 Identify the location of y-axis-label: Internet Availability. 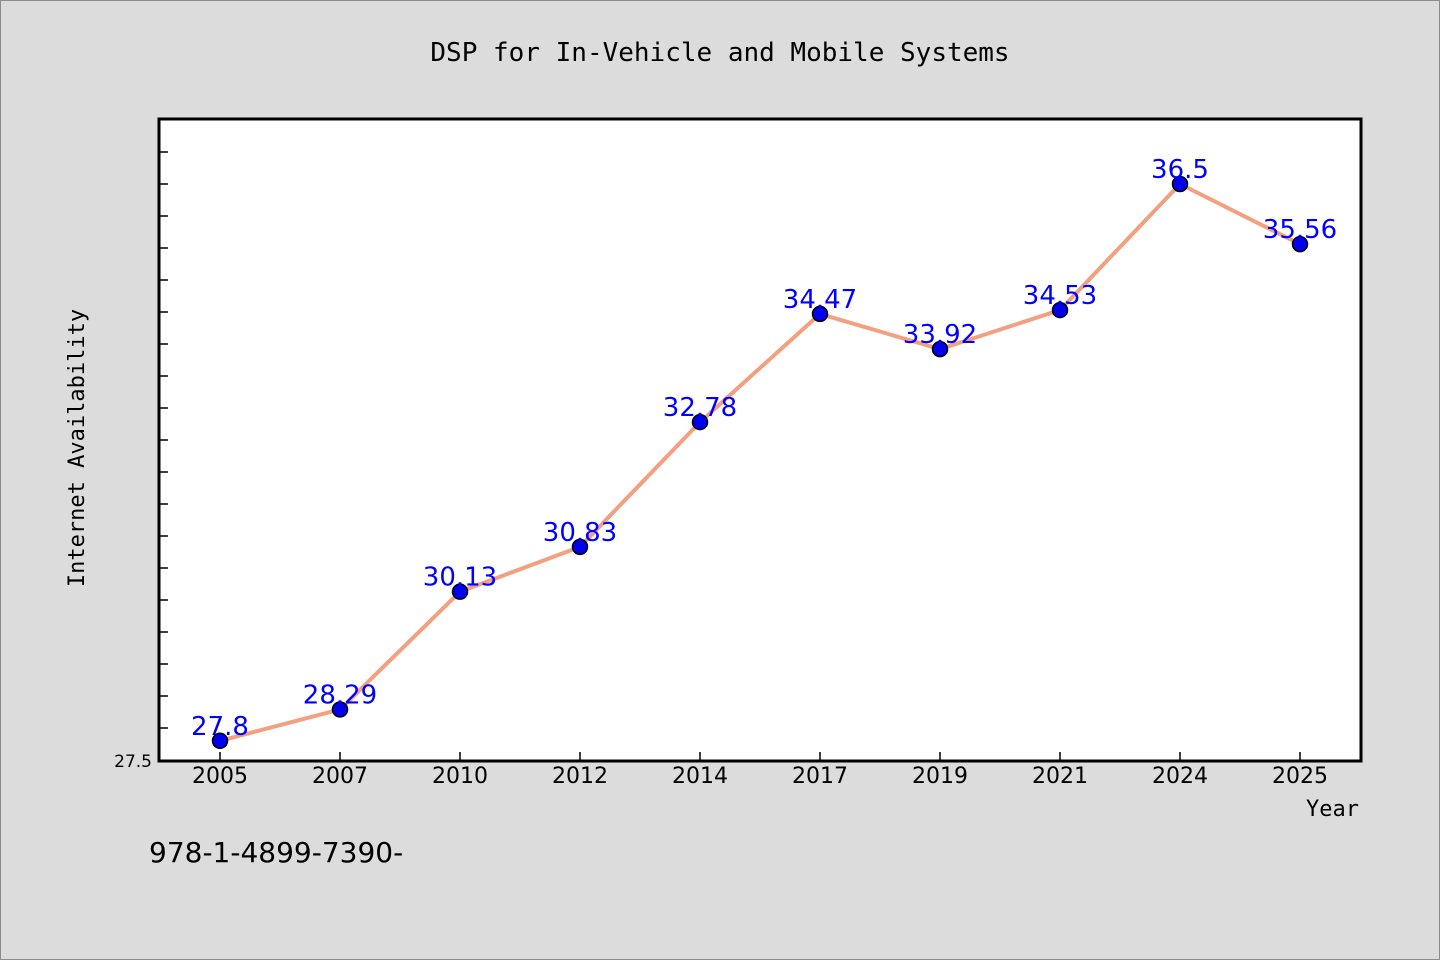
(77, 448).